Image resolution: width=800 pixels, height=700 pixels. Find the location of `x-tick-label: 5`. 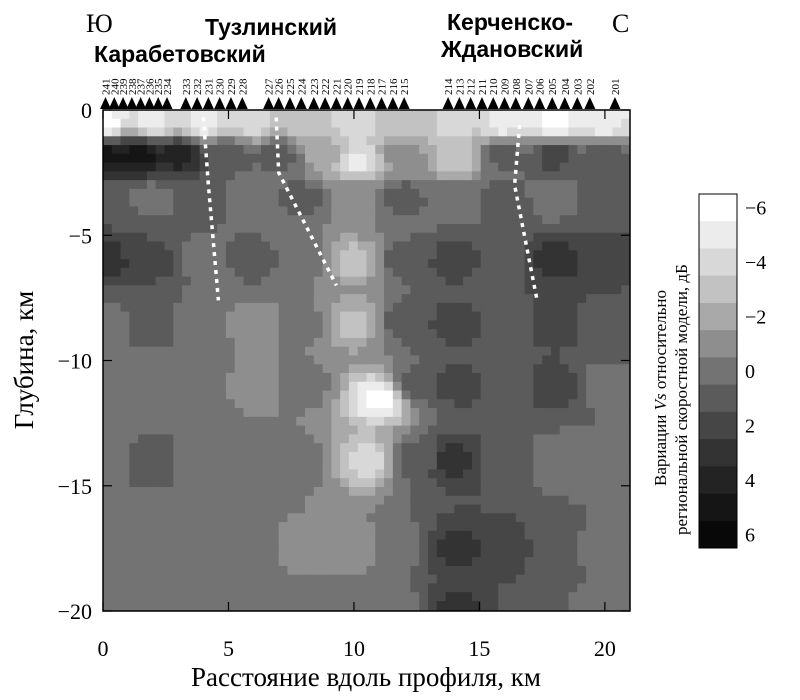

x-tick-label: 5 is located at coordinates (228, 648).